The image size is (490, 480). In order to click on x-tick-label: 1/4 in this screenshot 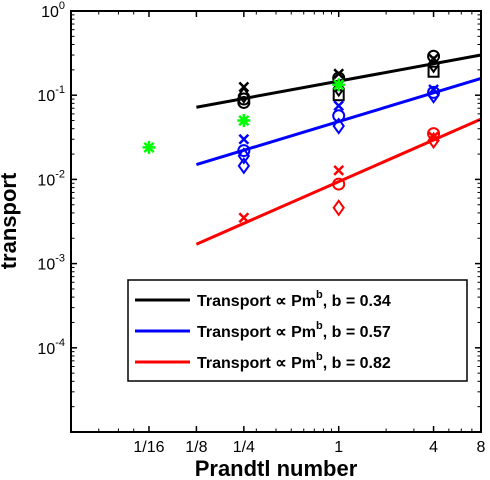, I will do `click(244, 447)`.